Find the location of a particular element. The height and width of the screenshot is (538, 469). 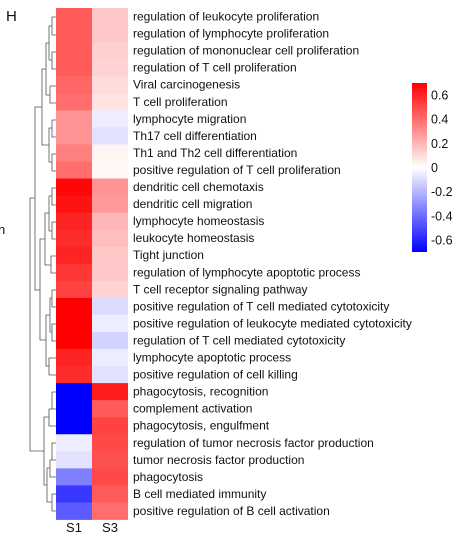

heatmap-cells is located at coordinates (92, 264).